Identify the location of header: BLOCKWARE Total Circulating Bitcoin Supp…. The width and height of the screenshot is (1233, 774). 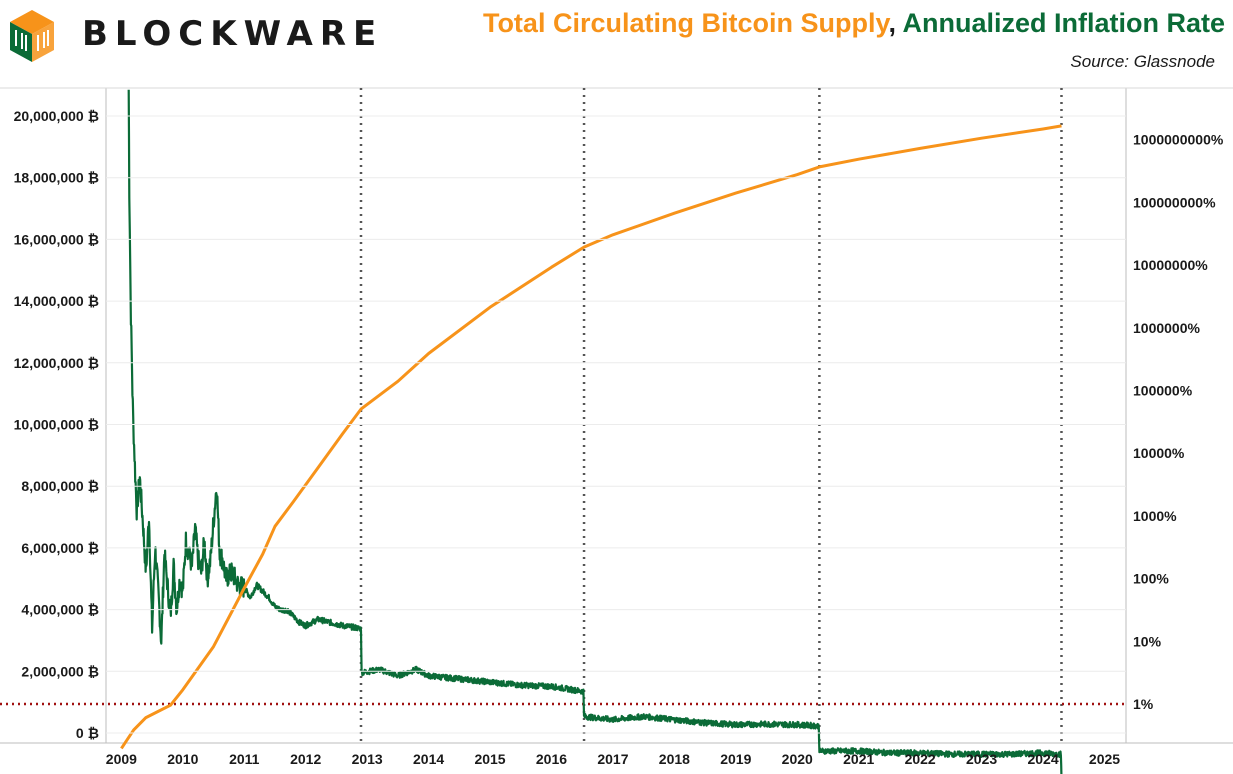
(616, 44).